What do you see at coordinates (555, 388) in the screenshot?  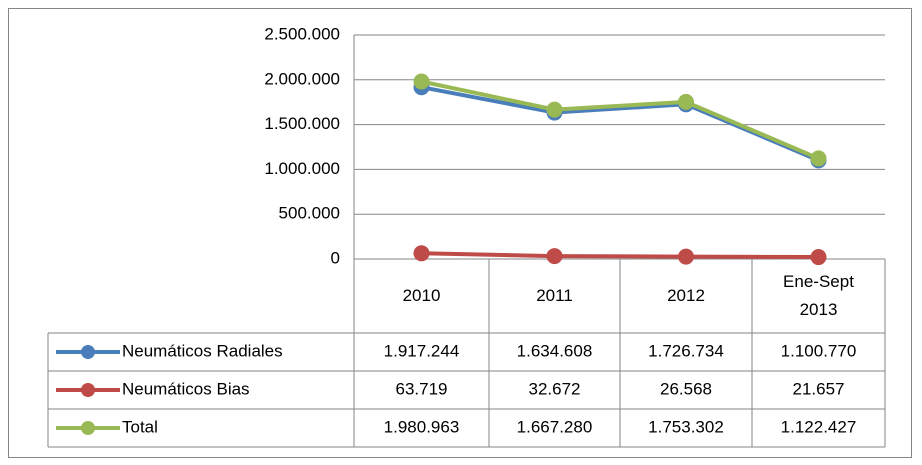 I see `table-value: 32.672` at bounding box center [555, 388].